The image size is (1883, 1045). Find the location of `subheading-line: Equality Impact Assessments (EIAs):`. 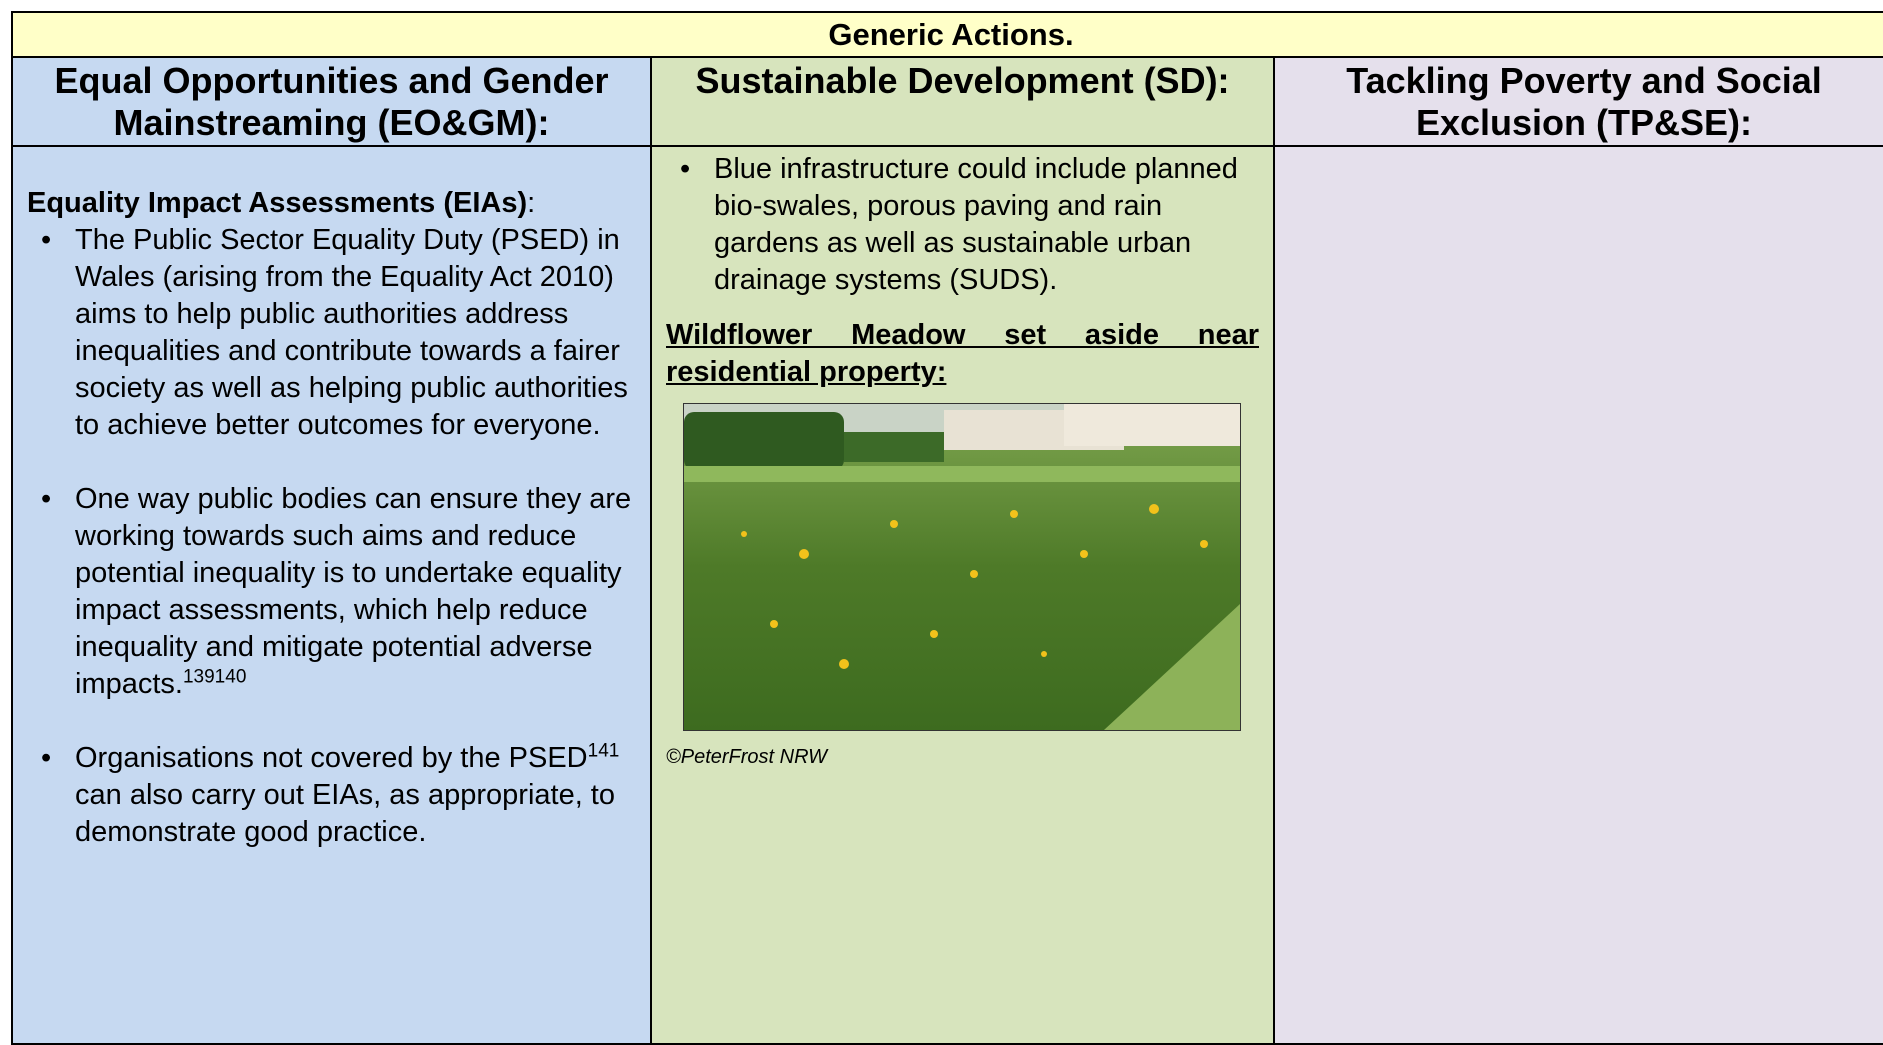

subheading-line: Equality Impact Assessments (EIAs): is located at coordinates (331, 203).